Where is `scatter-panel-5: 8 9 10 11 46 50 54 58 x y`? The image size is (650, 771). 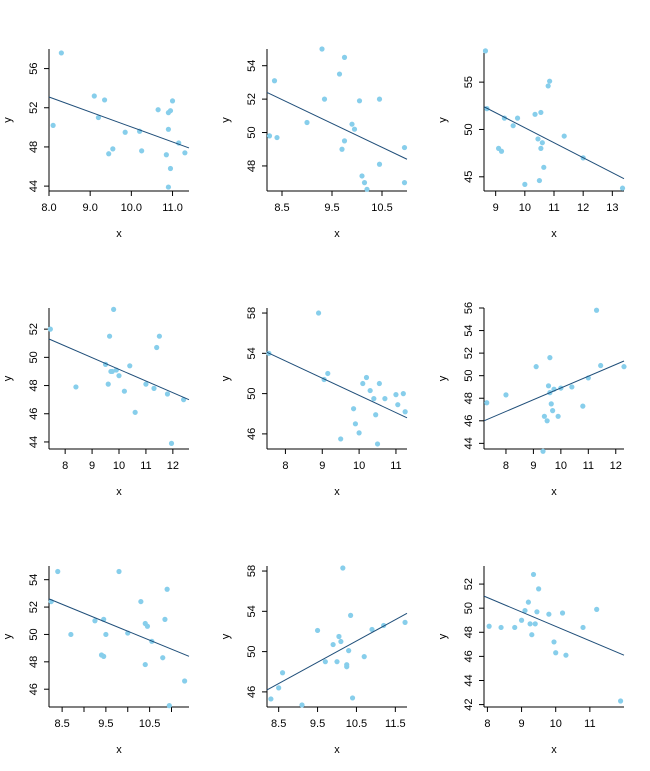
scatter-panel-5: 8 9 10 11 46 50 54 58 x y is located at coordinates (314, 402).